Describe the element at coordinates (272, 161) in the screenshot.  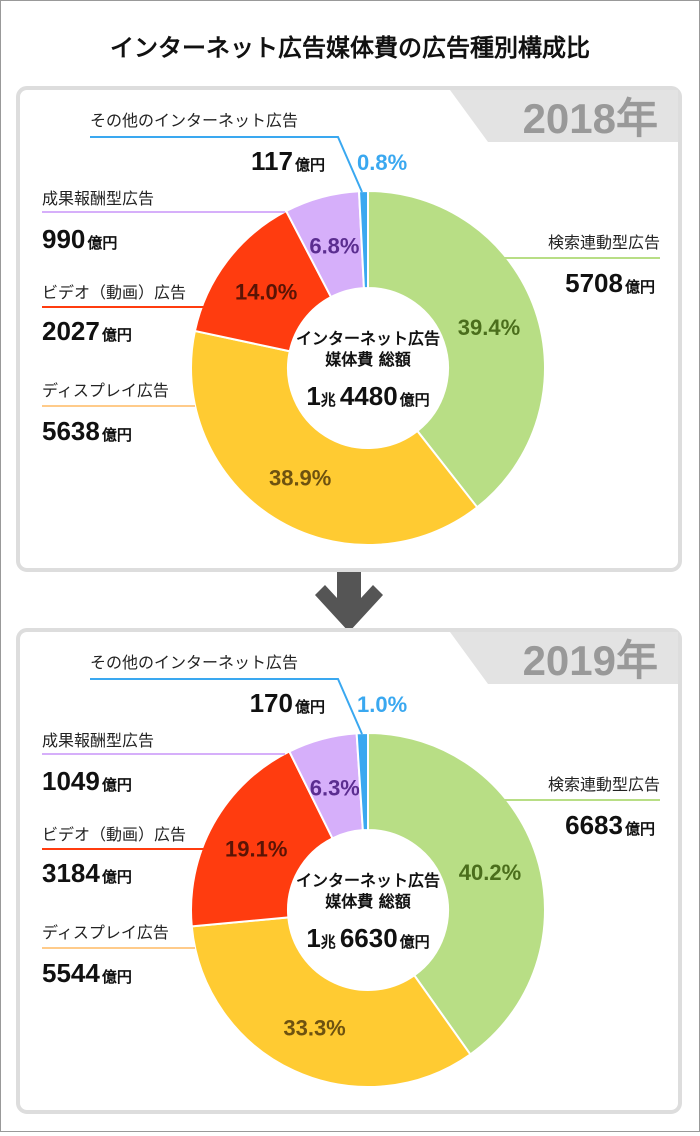
I see `value-number: 117` at that location.